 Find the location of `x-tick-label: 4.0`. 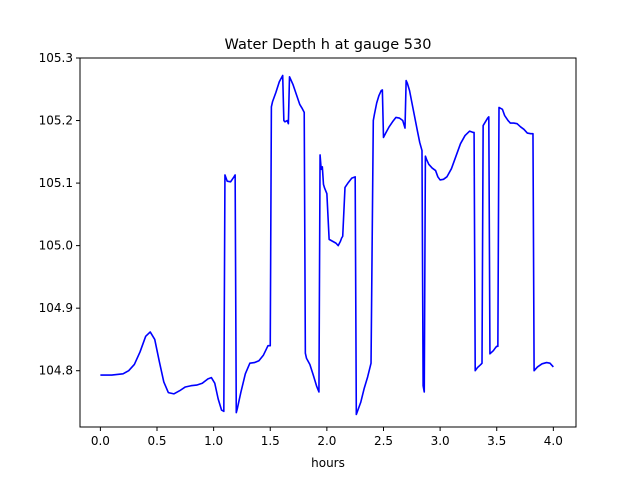

x-tick-label: 4.0 is located at coordinates (553, 441).